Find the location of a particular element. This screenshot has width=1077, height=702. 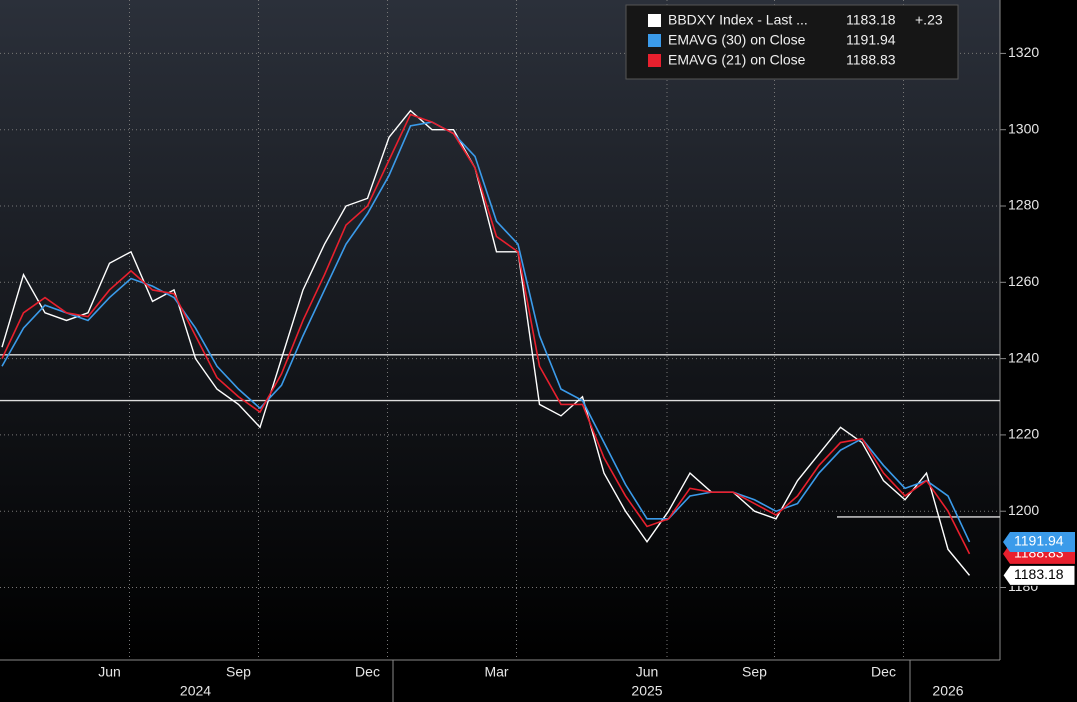

legend-value: 1191.94 is located at coordinates (871, 40).